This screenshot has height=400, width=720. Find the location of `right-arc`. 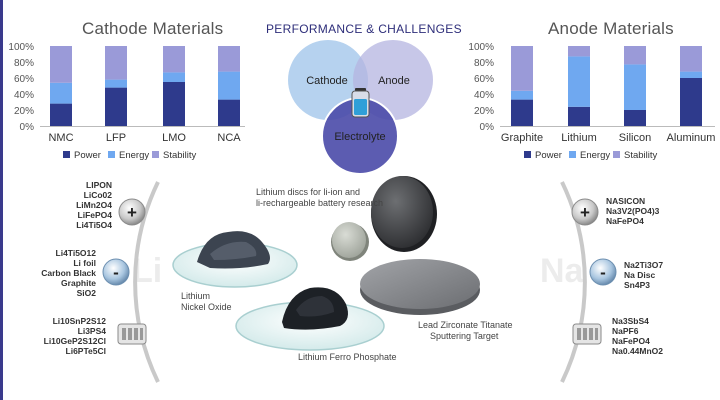

right-arc is located at coordinates (573, 282).